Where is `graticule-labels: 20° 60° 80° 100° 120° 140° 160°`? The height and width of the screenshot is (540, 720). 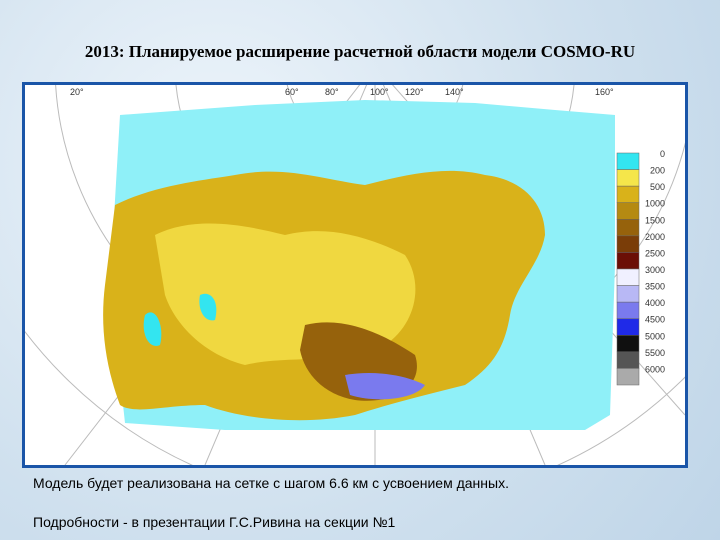 graticule-labels: 20° 60° 80° 100° 120° 140° 160° is located at coordinates (342, 92).